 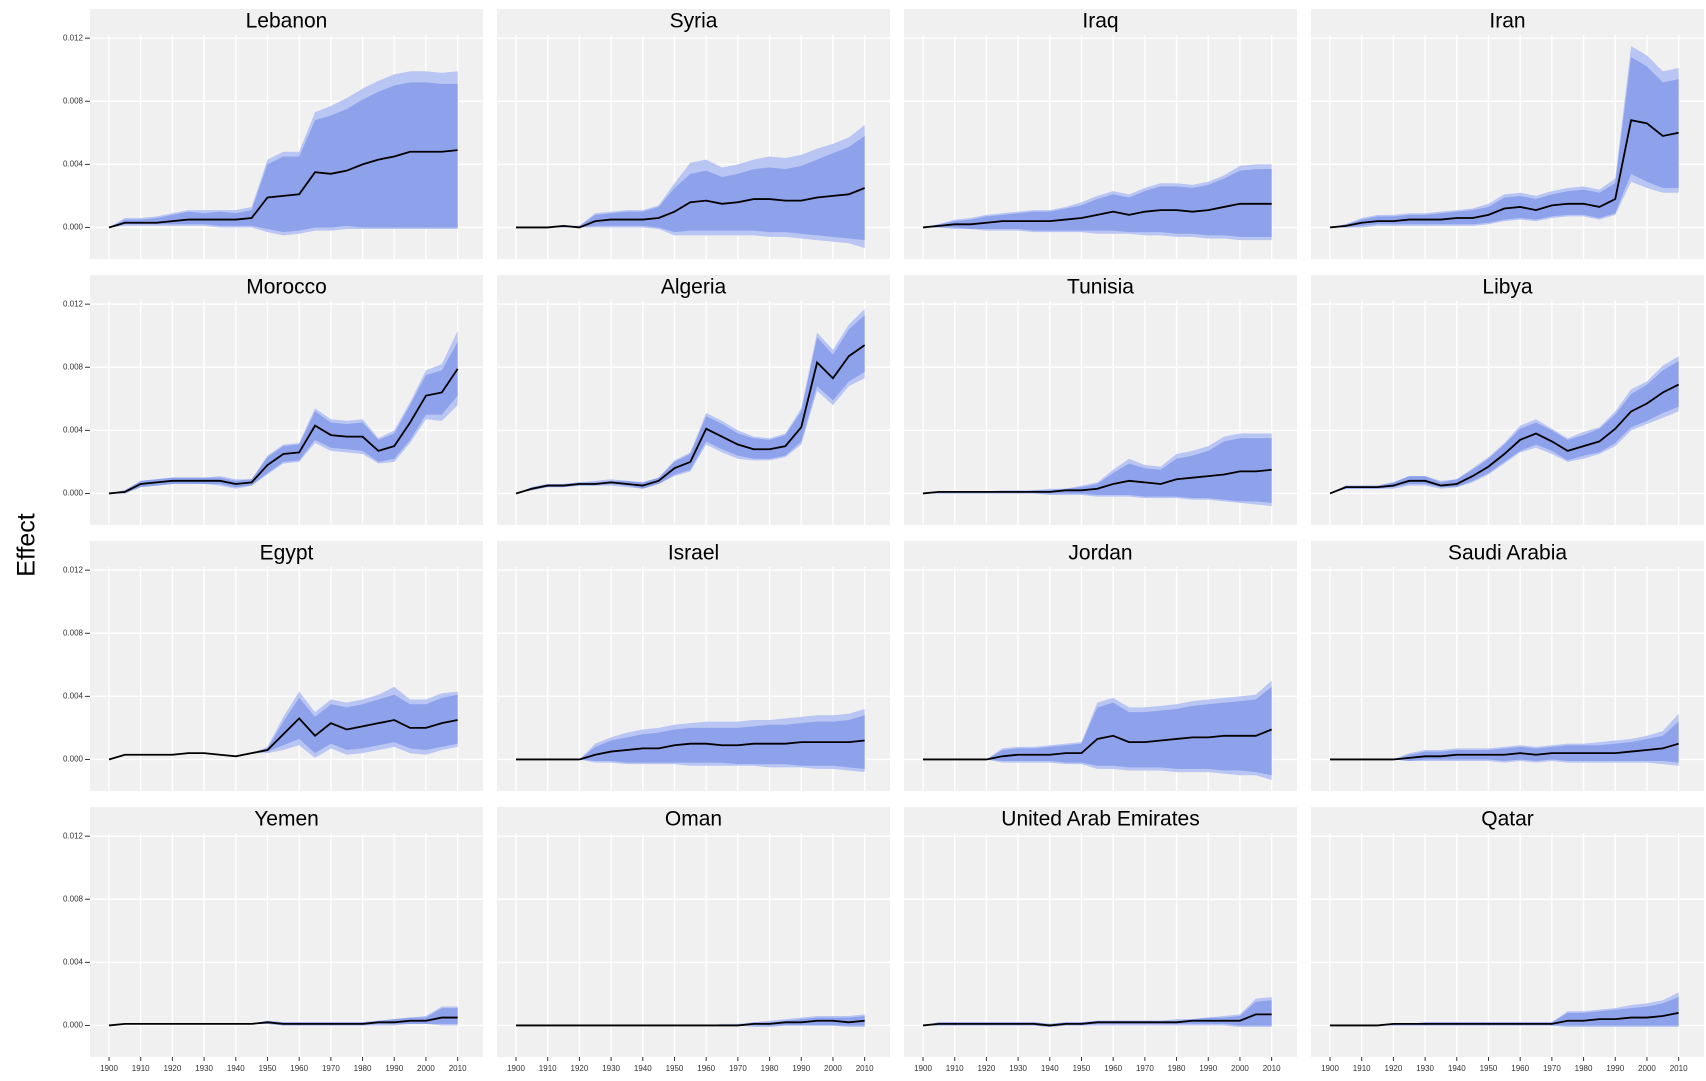 What do you see at coordinates (693, 819) in the screenshot?
I see `panel-title: Oman` at bounding box center [693, 819].